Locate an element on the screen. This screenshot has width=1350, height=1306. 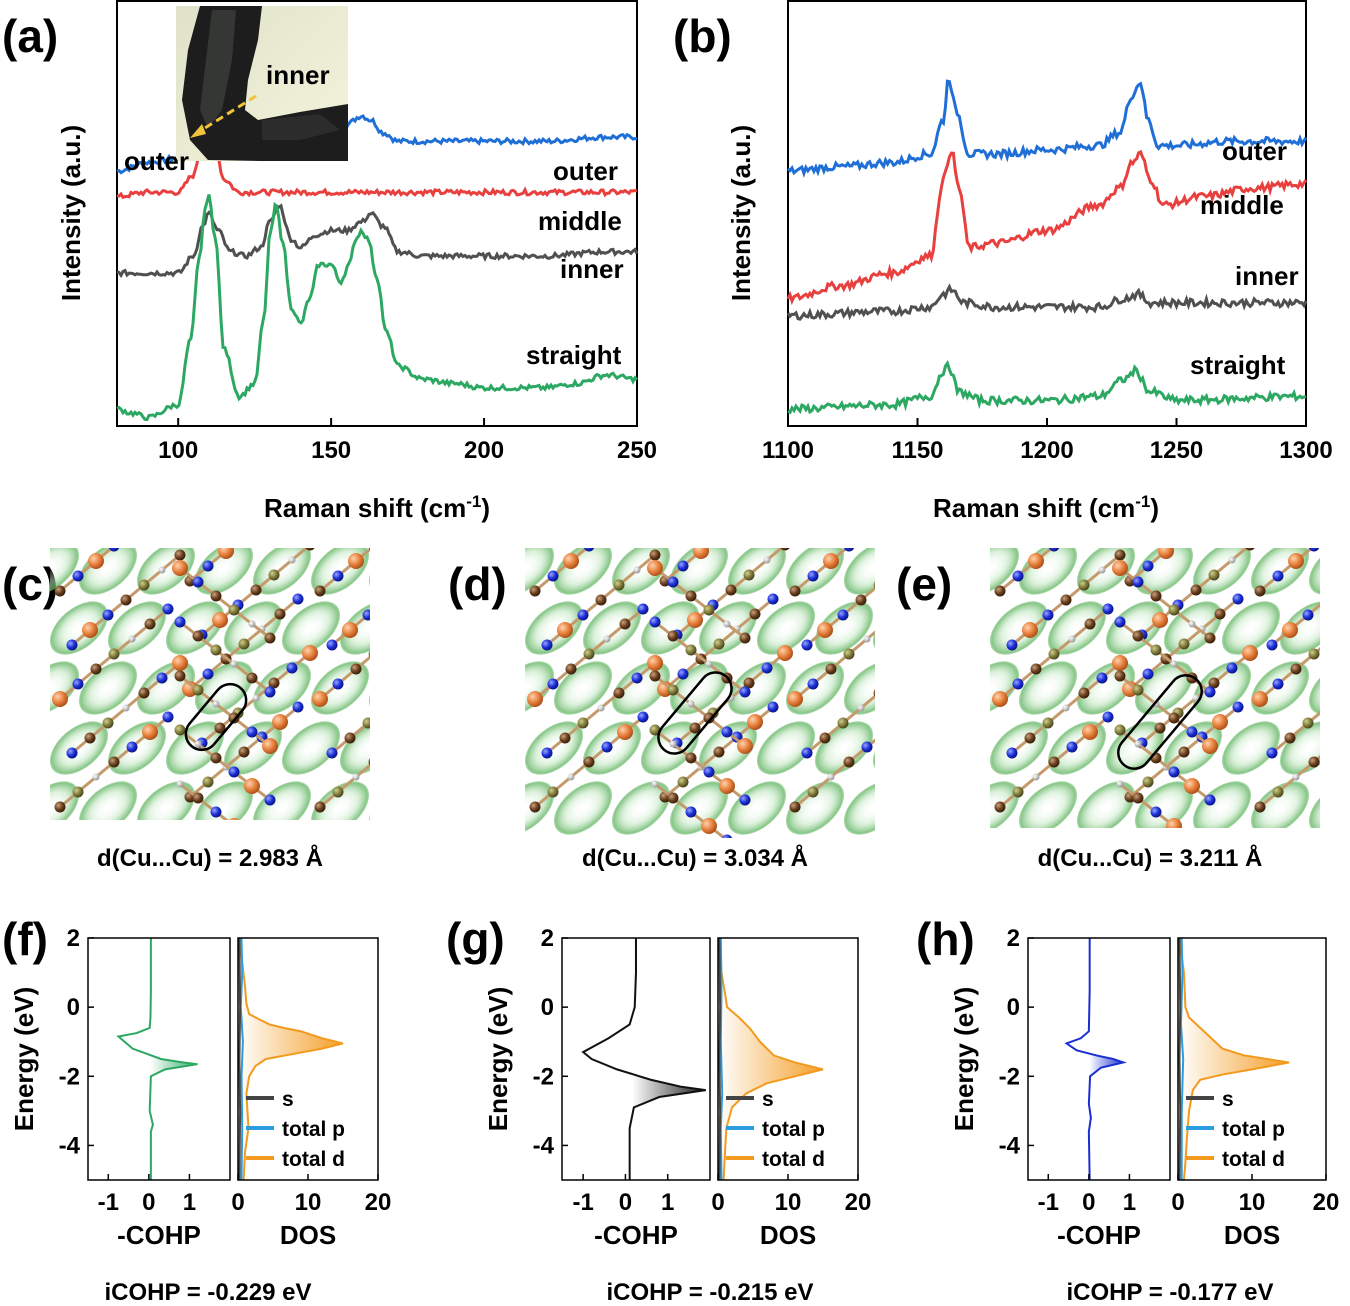
cohp-fill is located at coordinates (158, 1059).